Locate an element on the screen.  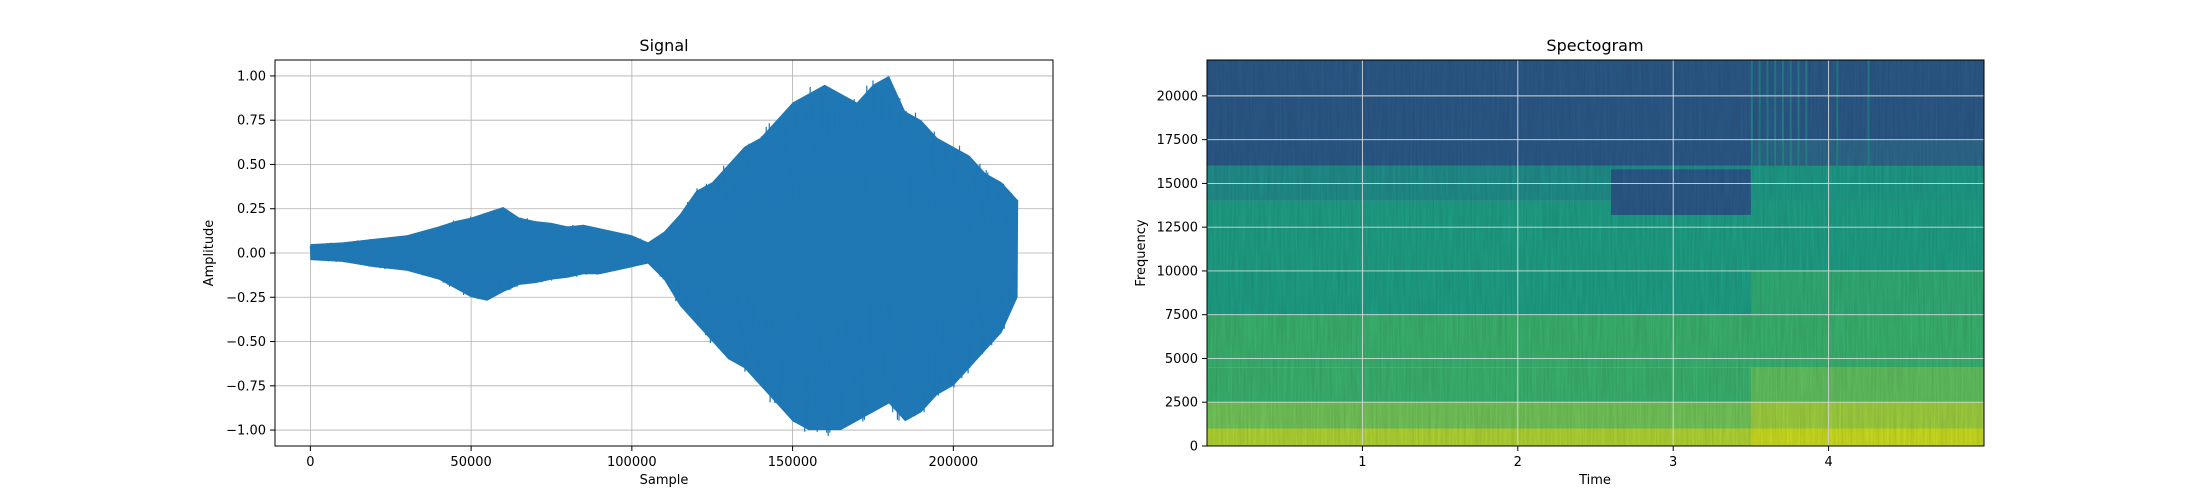
spectrogram-y-tick-label: 0 is located at coordinates (1194, 447).